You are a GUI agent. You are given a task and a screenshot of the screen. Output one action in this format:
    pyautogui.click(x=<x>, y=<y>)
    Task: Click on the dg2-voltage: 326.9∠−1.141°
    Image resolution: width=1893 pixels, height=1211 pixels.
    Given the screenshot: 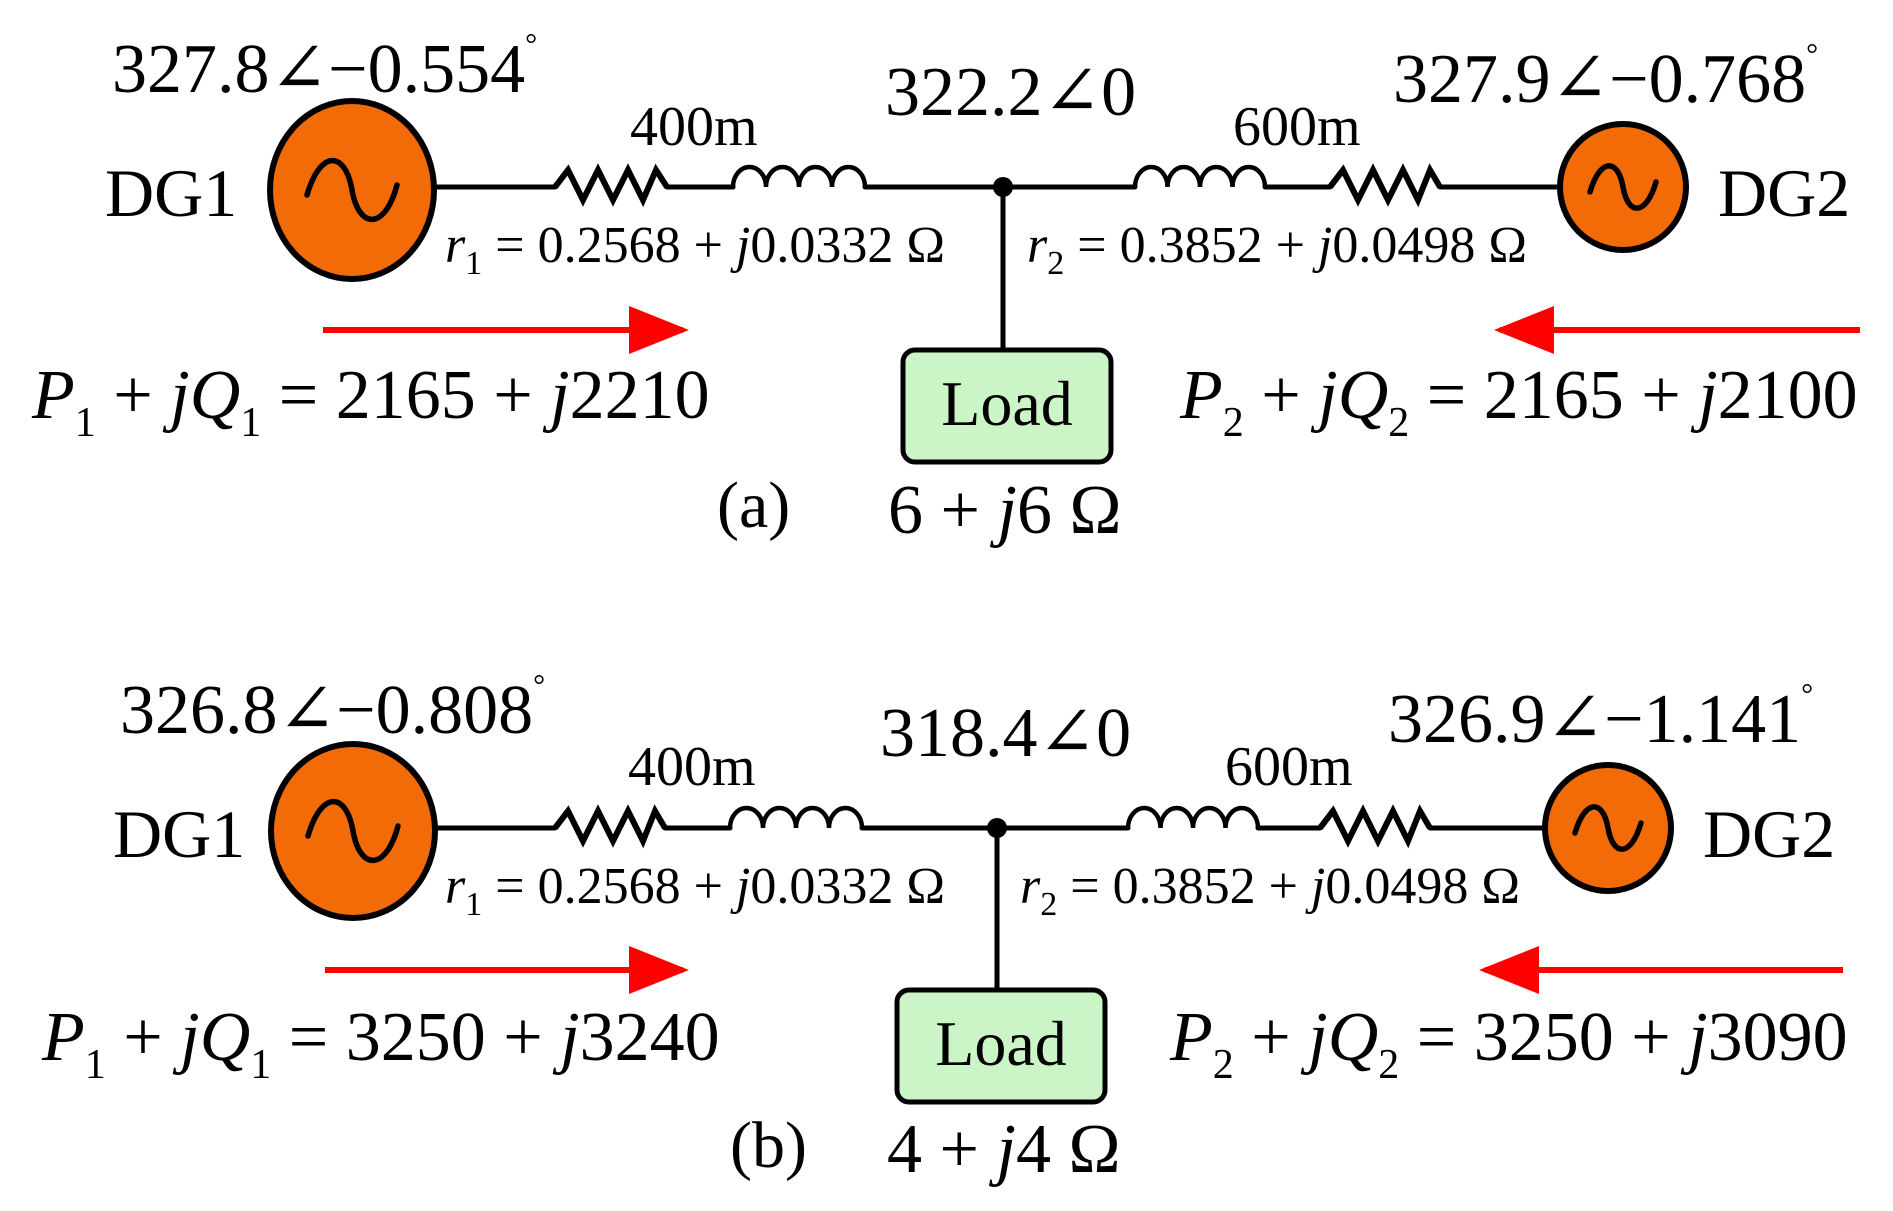 What is the action you would take?
    pyautogui.click(x=1600, y=718)
    